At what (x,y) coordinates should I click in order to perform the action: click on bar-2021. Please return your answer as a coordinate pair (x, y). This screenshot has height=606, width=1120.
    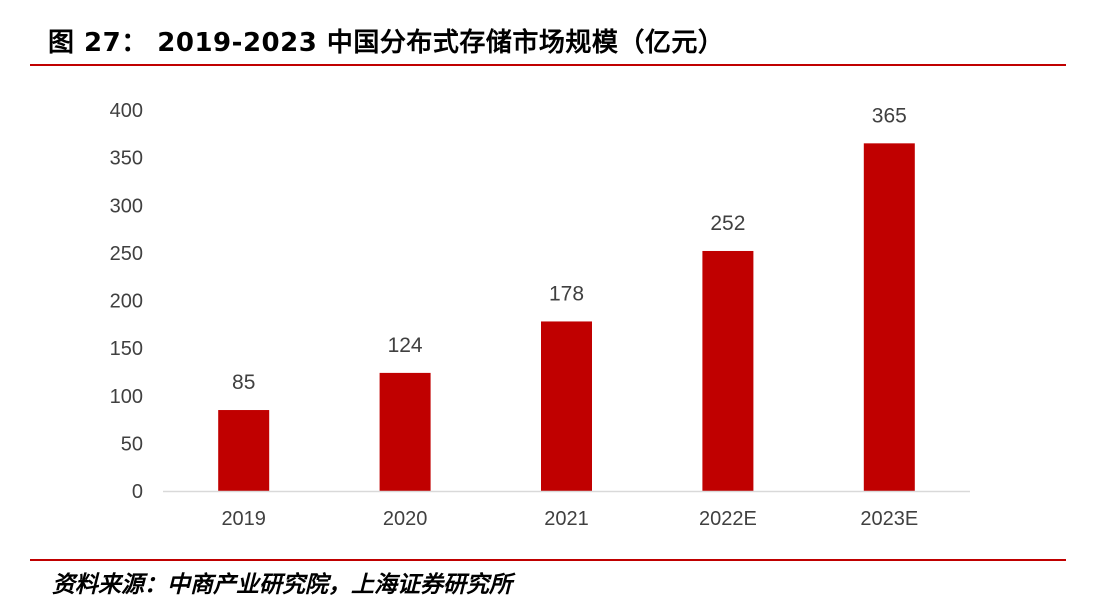
    Looking at the image, I should click on (566, 406).